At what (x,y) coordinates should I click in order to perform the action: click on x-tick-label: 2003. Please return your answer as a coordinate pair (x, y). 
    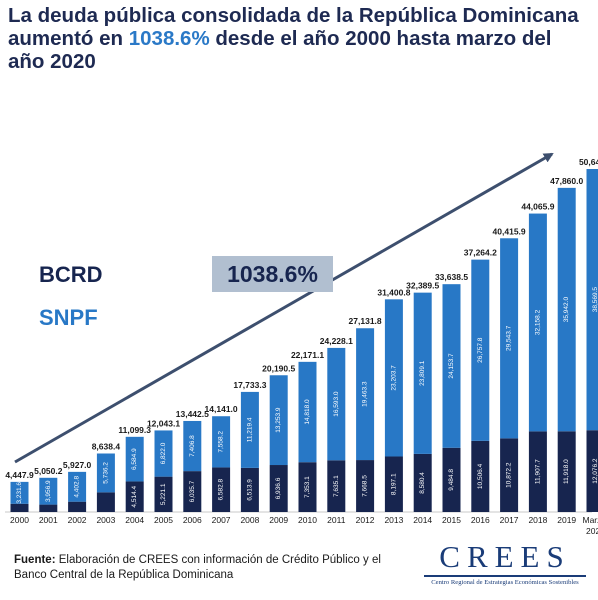
    Looking at the image, I should click on (105, 520).